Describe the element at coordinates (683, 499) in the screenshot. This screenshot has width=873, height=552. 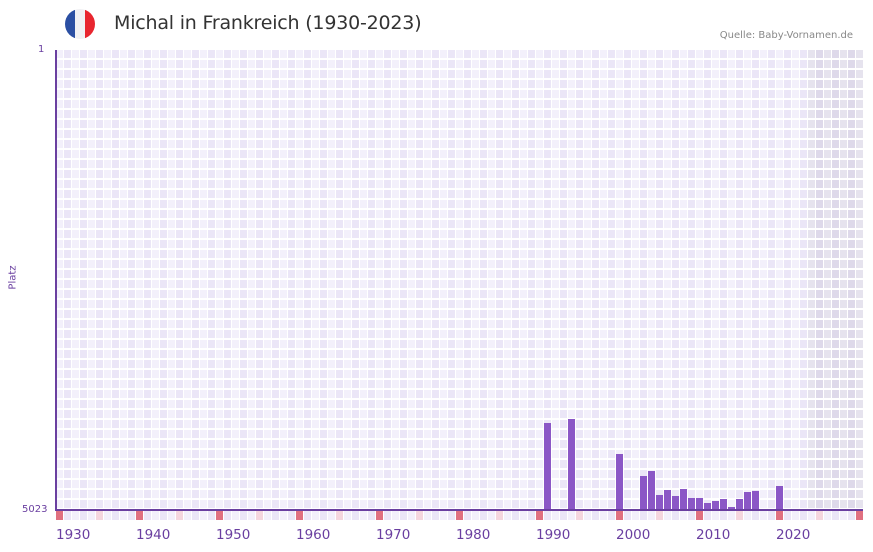
I see `bar-2008` at that location.